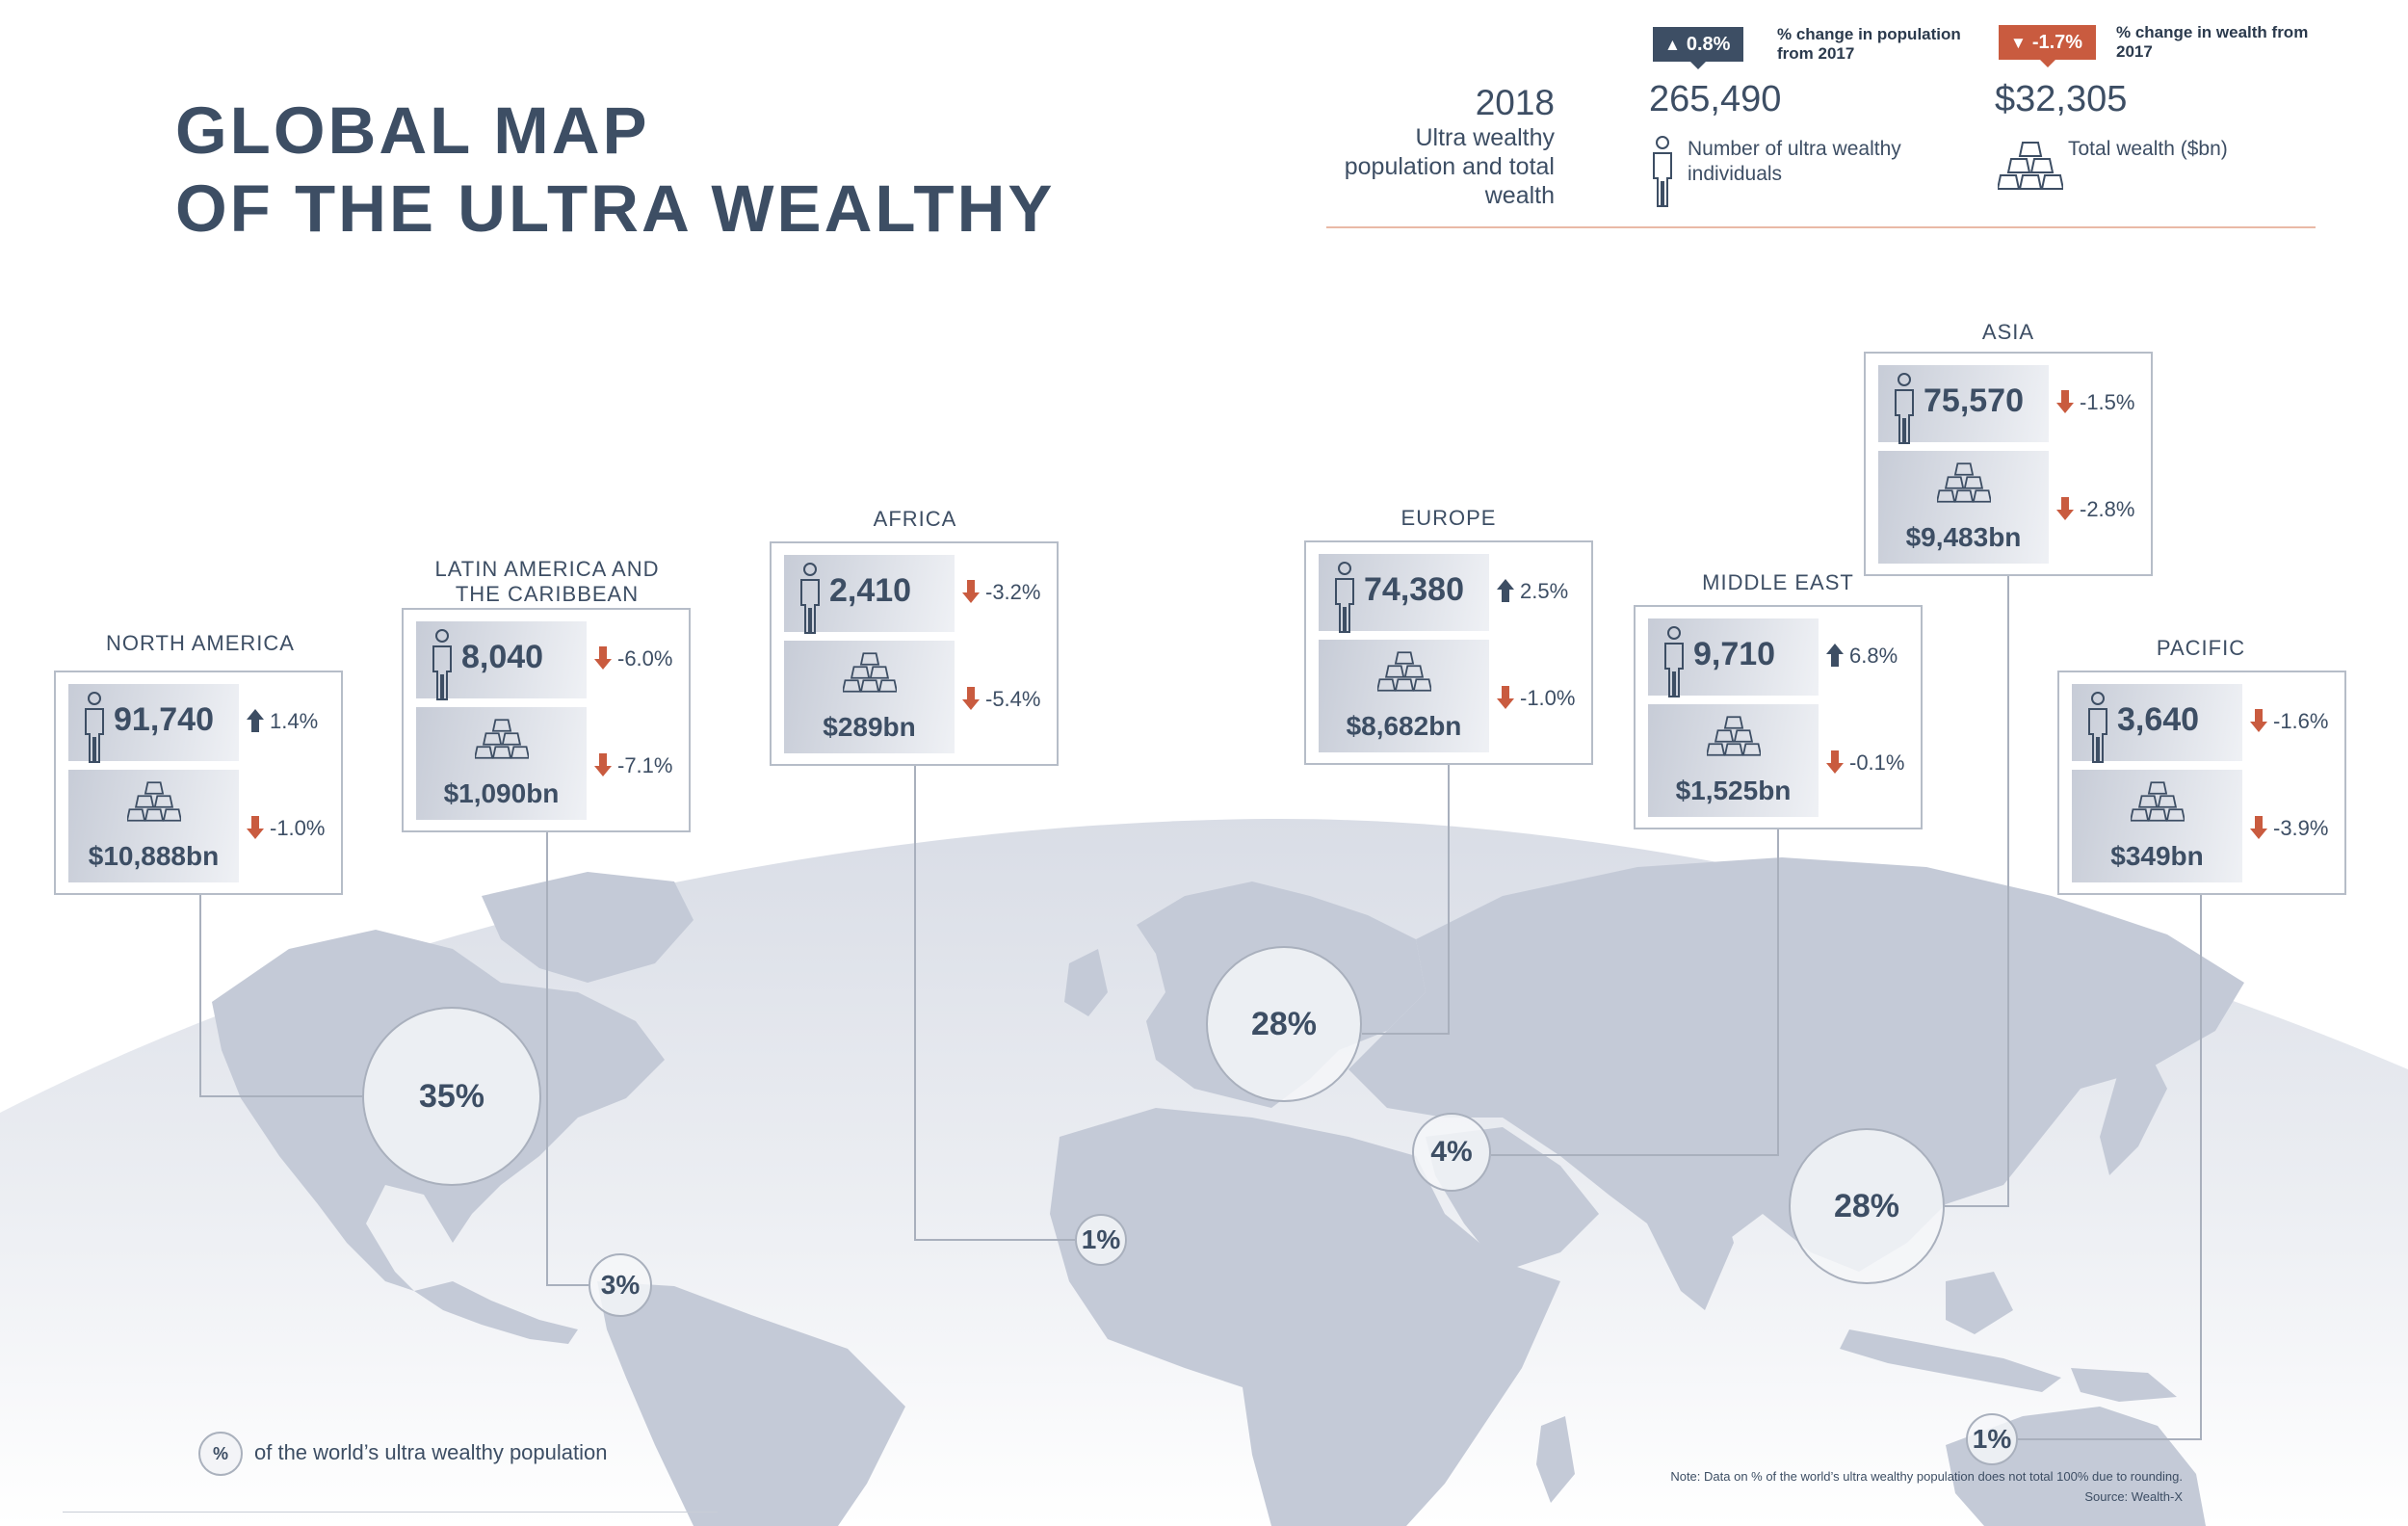  I want to click on summary-year: 2018, so click(1515, 102).